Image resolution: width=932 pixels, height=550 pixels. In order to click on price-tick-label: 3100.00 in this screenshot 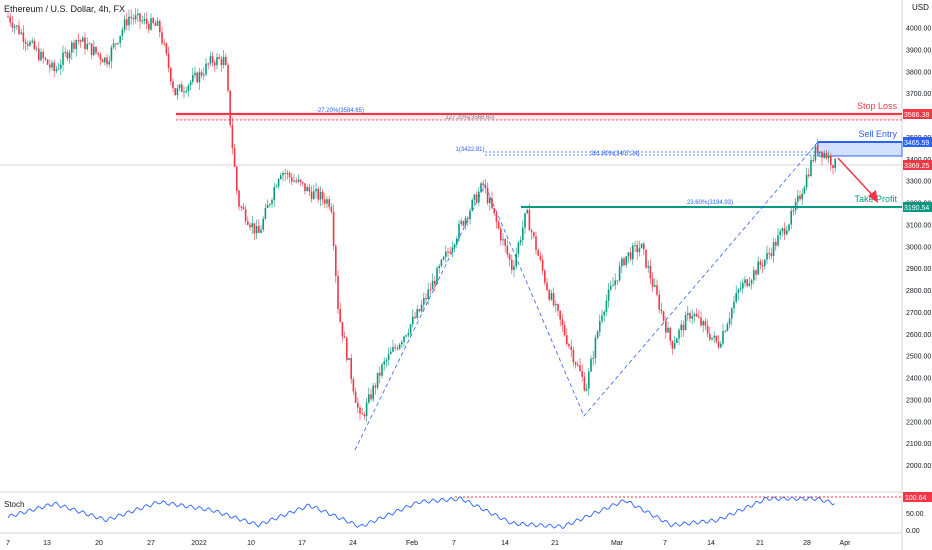, I will do `click(918, 225)`.